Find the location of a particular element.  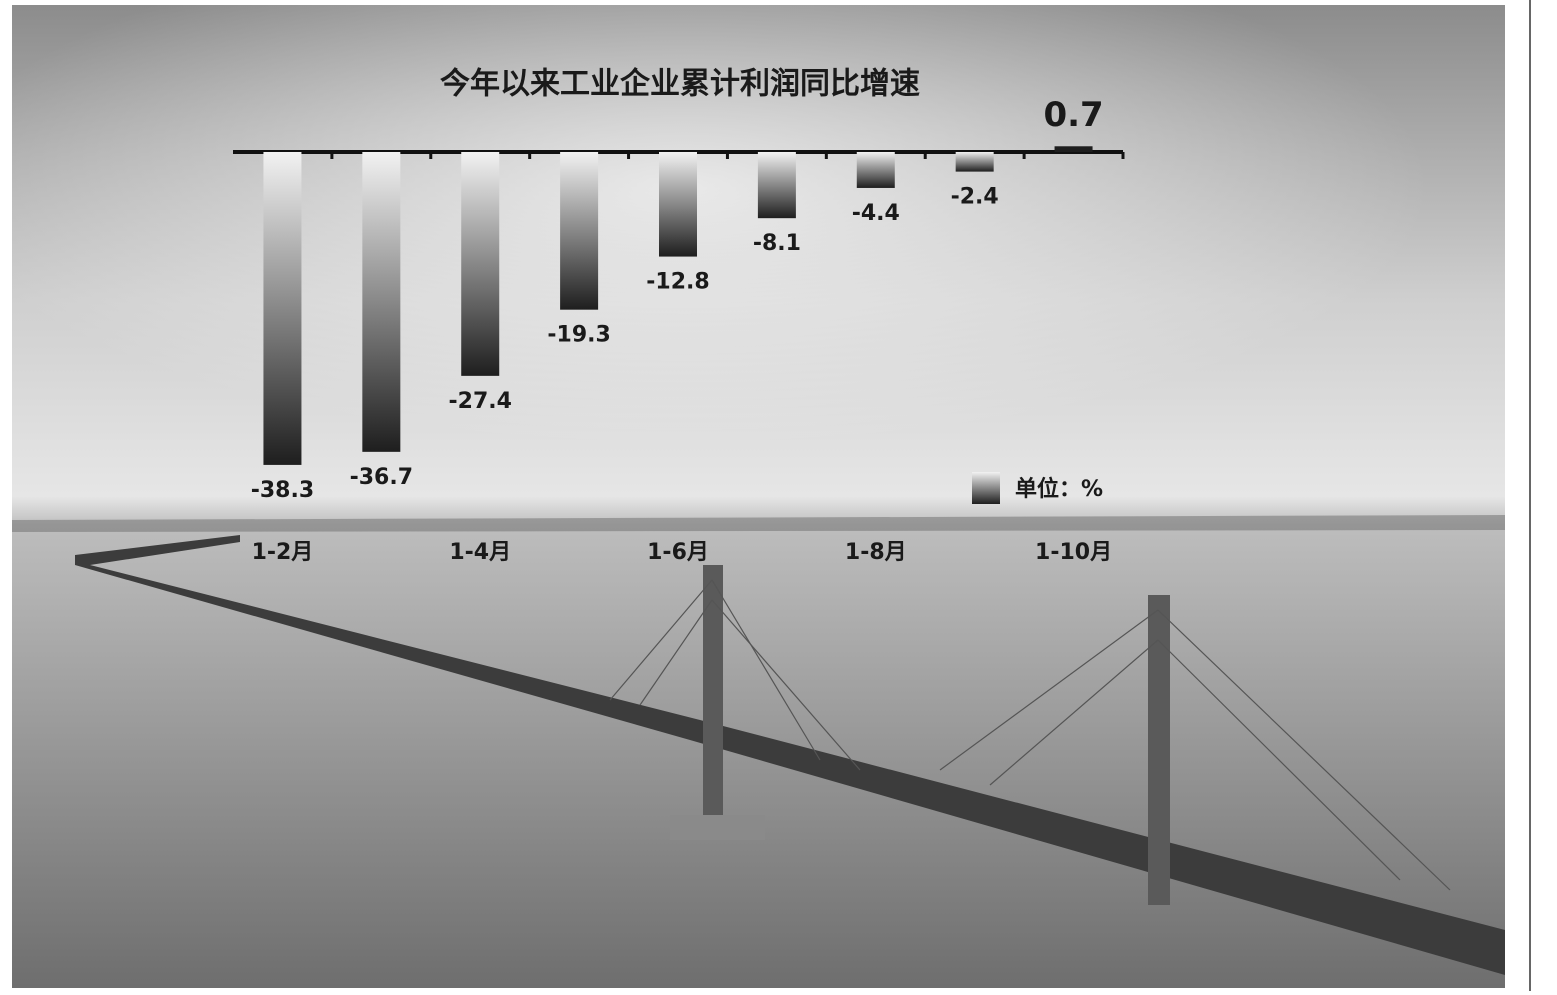

unit-label: 单位：% is located at coordinates (1059, 489).